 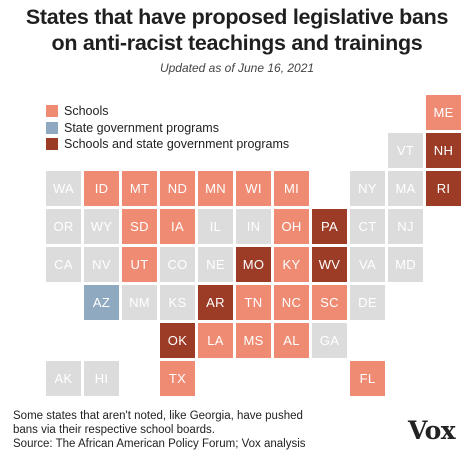 I want to click on state-tile-az: AZ, so click(x=101, y=302).